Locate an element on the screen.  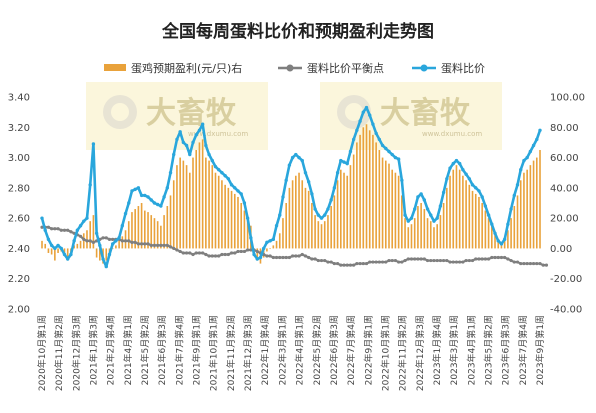
x-tick-label: 2023年1月第4周 is located at coordinates (437, 350).